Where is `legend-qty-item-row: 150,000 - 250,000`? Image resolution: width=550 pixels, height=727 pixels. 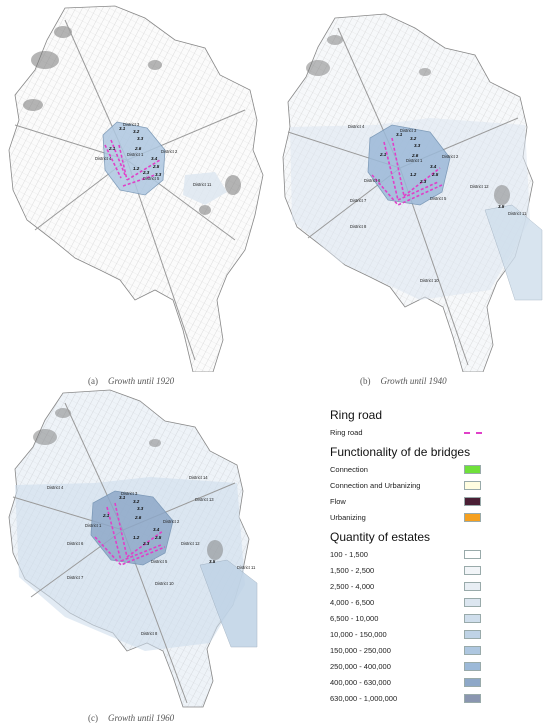 legend-qty-item-row: 150,000 - 250,000 is located at coordinates (432, 651).